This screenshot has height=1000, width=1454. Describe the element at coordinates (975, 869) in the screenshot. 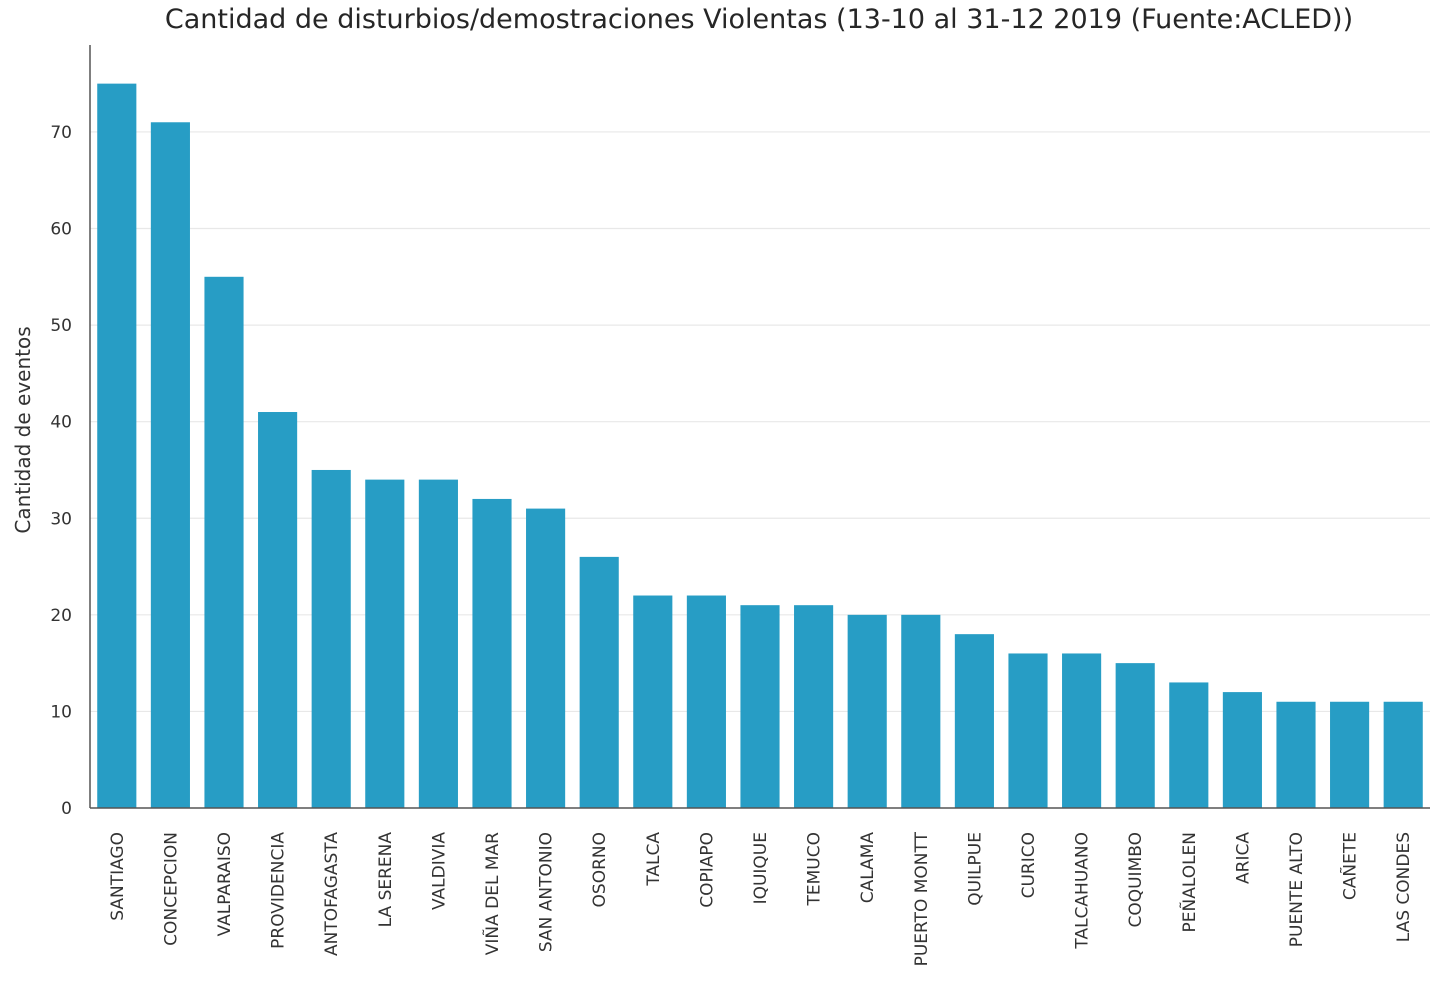

I see `x-tick-label: QUILPUE` at that location.